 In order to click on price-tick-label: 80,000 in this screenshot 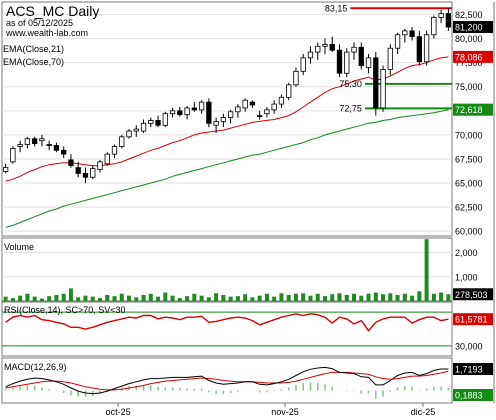, I will do `click(469, 39)`.